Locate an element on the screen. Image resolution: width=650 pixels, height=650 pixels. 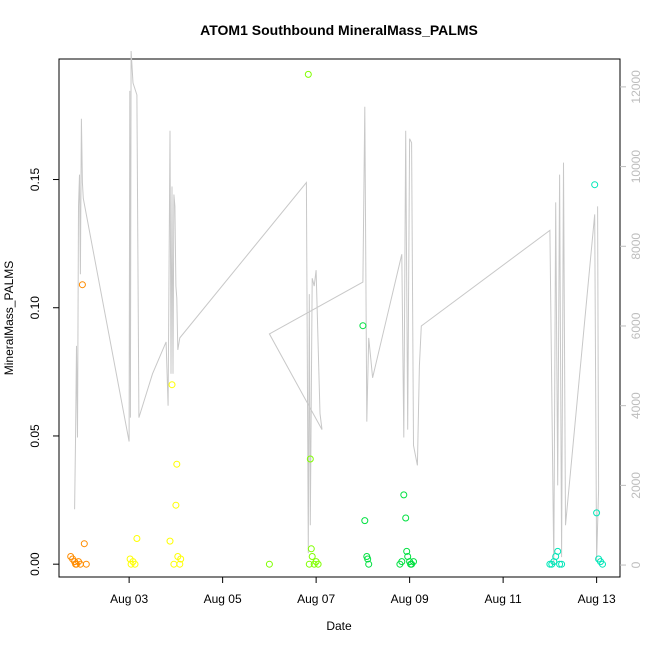
y-axis-left: 0.00 0.05 0.10 0.15 is located at coordinates (43, 372).